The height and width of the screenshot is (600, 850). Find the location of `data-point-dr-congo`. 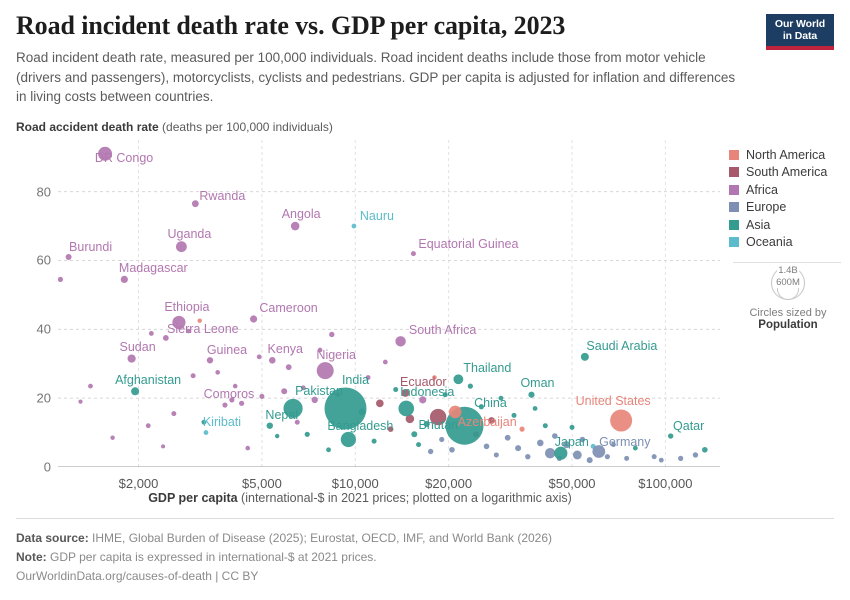

data-point-dr-congo is located at coordinates (105, 153).